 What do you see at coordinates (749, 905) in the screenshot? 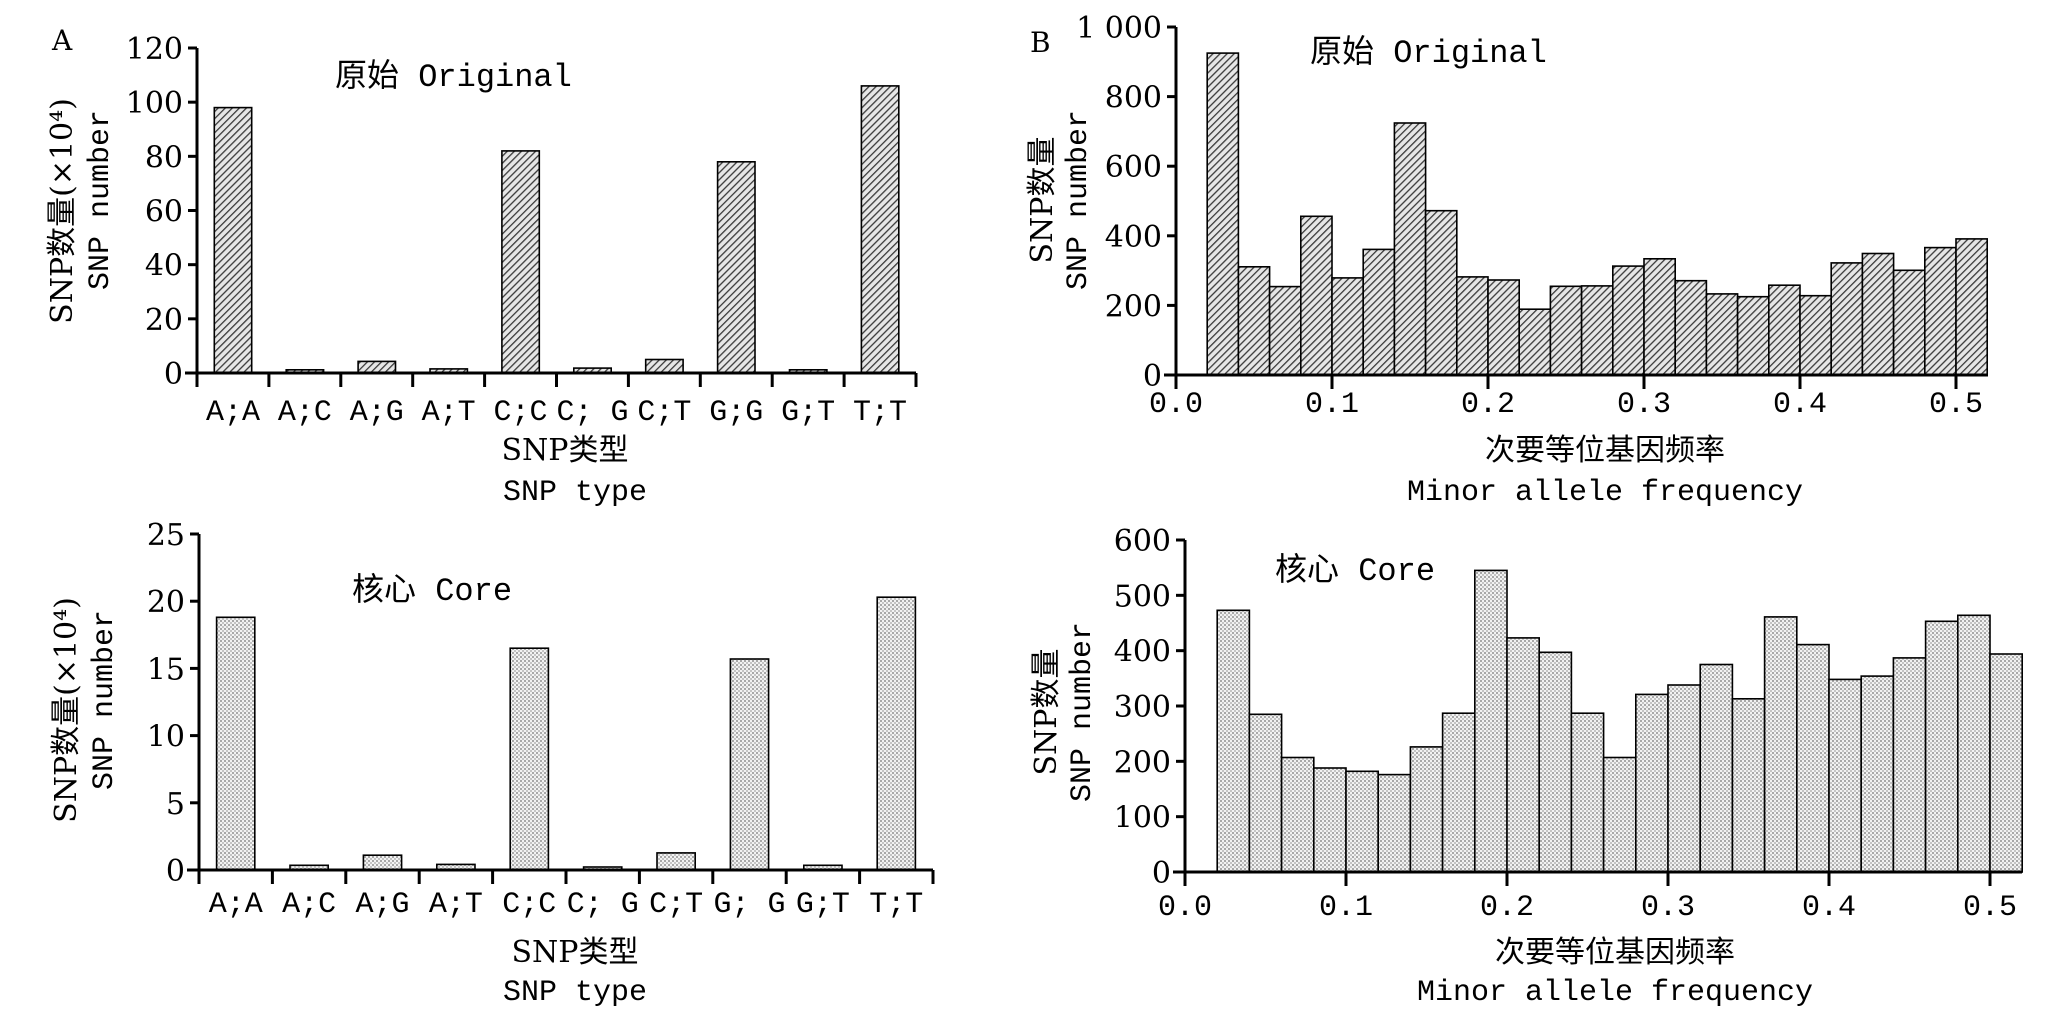
I see `x-tick-label: G; G` at bounding box center [749, 905].